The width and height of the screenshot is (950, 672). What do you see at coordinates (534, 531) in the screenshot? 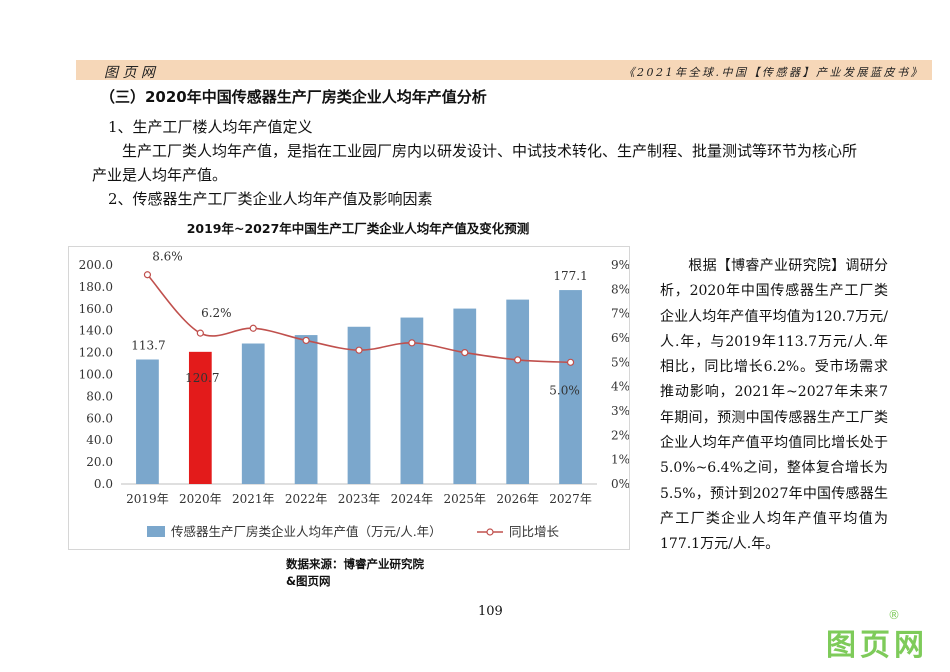
I see `legend-line-label: 同比增长` at bounding box center [534, 531].